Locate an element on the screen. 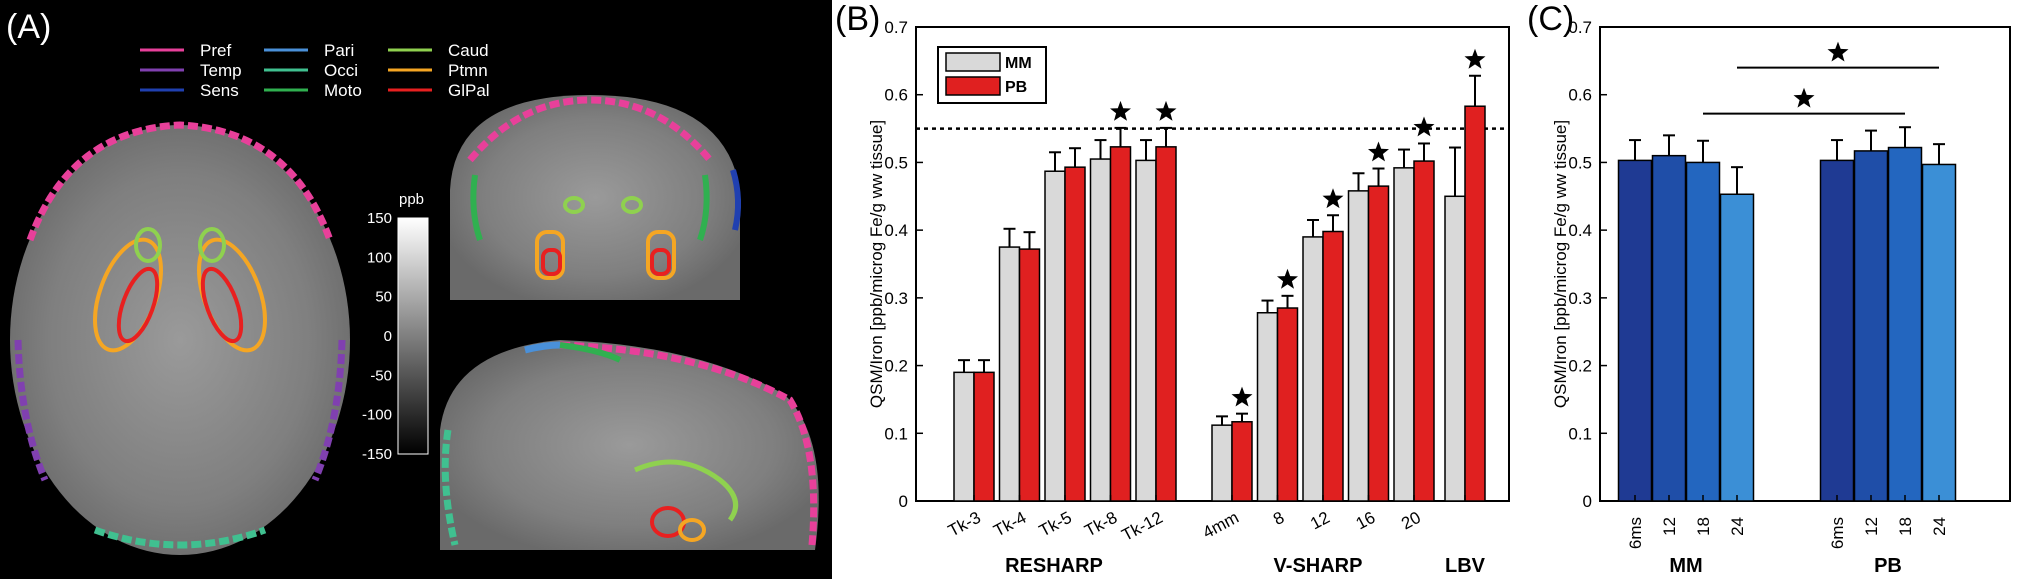 The width and height of the screenshot is (2021, 579). panel-b-legend-swatch-pb is located at coordinates (973, 86).